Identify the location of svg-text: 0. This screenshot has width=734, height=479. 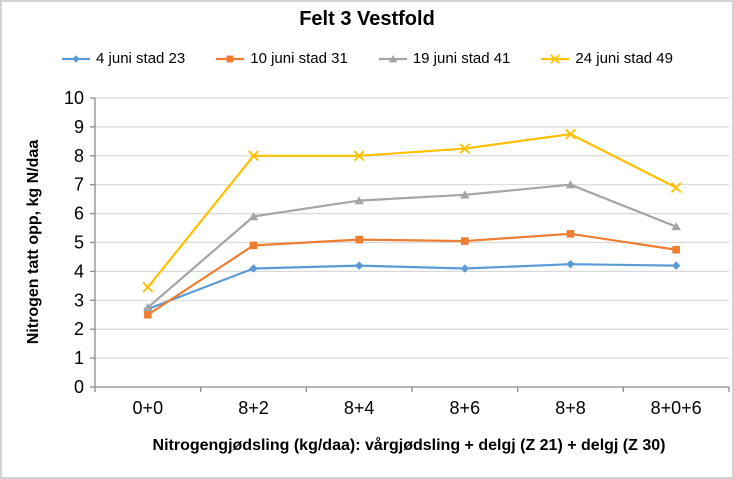
(79, 387).